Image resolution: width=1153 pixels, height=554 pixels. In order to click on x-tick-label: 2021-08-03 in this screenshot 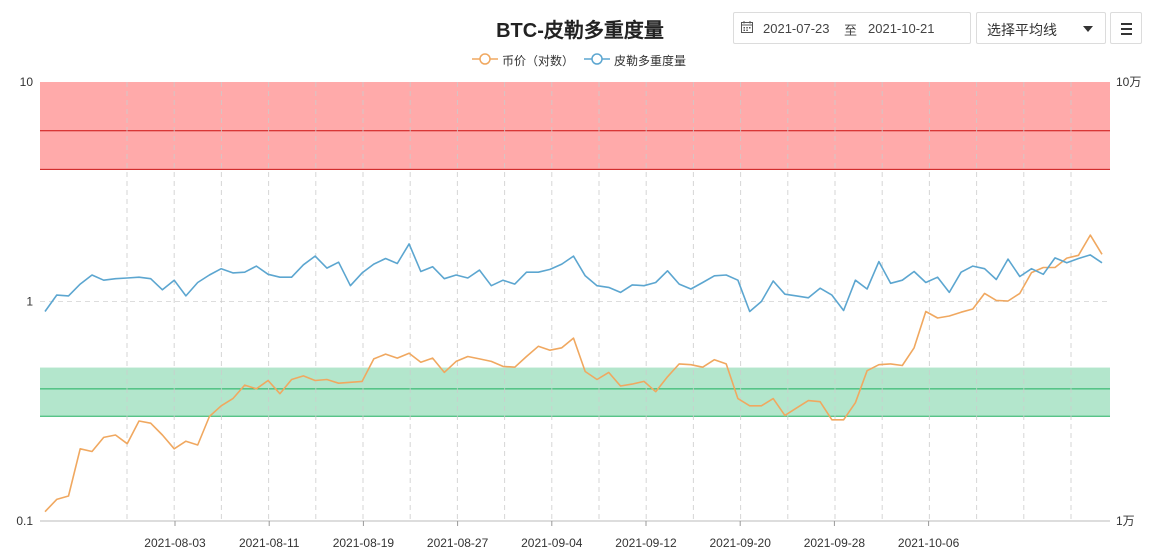, I will do `click(175, 543)`.